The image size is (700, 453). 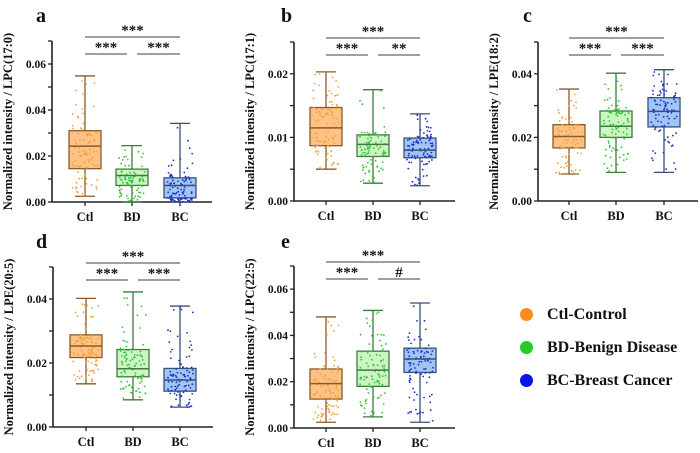 What do you see at coordinates (590, 49) in the screenshot?
I see `significance-label: ***` at bounding box center [590, 49].